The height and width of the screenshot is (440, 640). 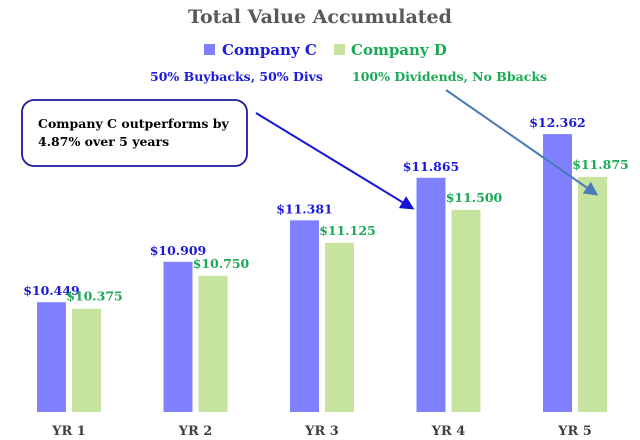 I want to click on arrow-company-c, so click(x=335, y=161).